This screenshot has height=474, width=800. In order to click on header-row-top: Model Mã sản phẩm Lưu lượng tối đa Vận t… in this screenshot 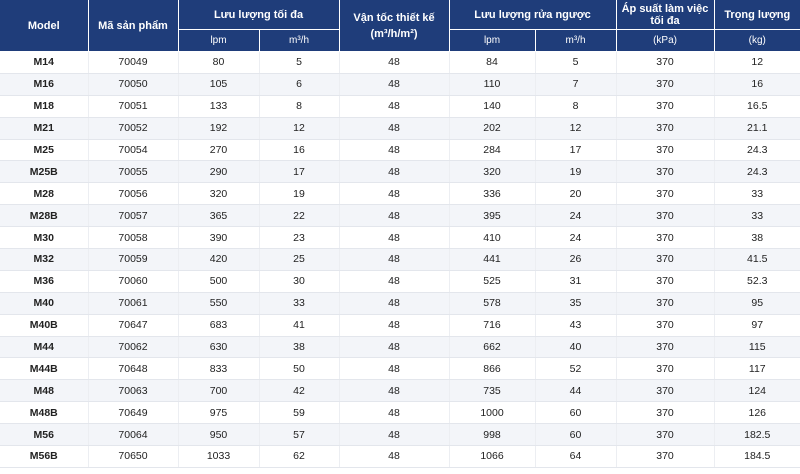, I will do `click(400, 26)`.